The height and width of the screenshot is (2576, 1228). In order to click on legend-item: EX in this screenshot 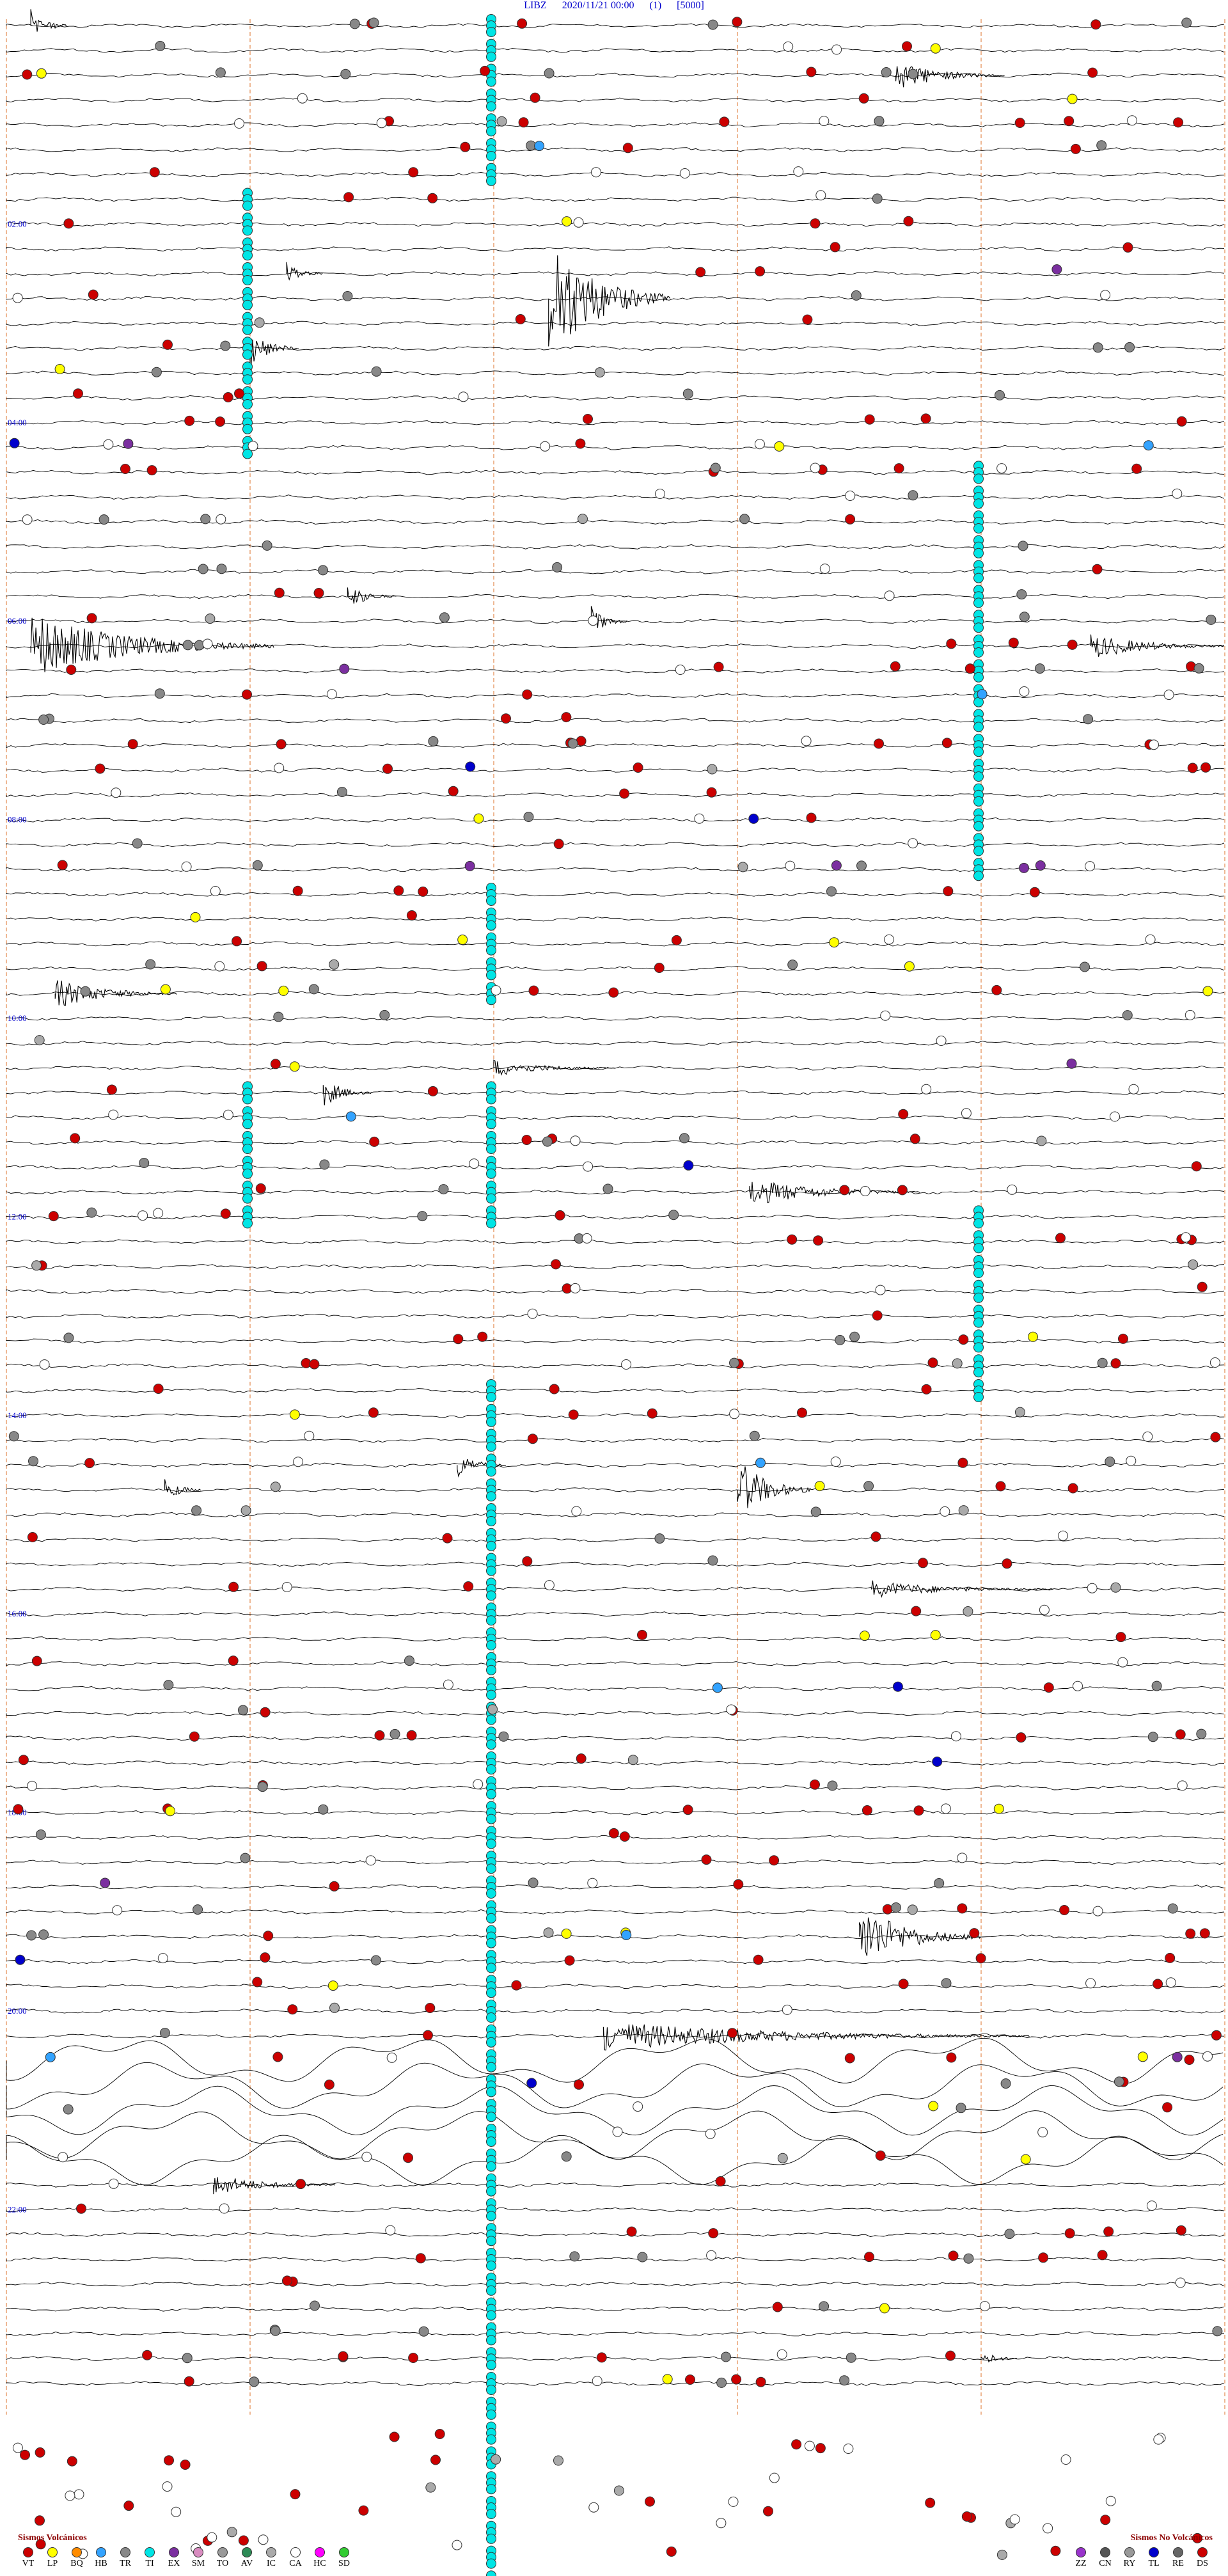, I will do `click(174, 2558)`.